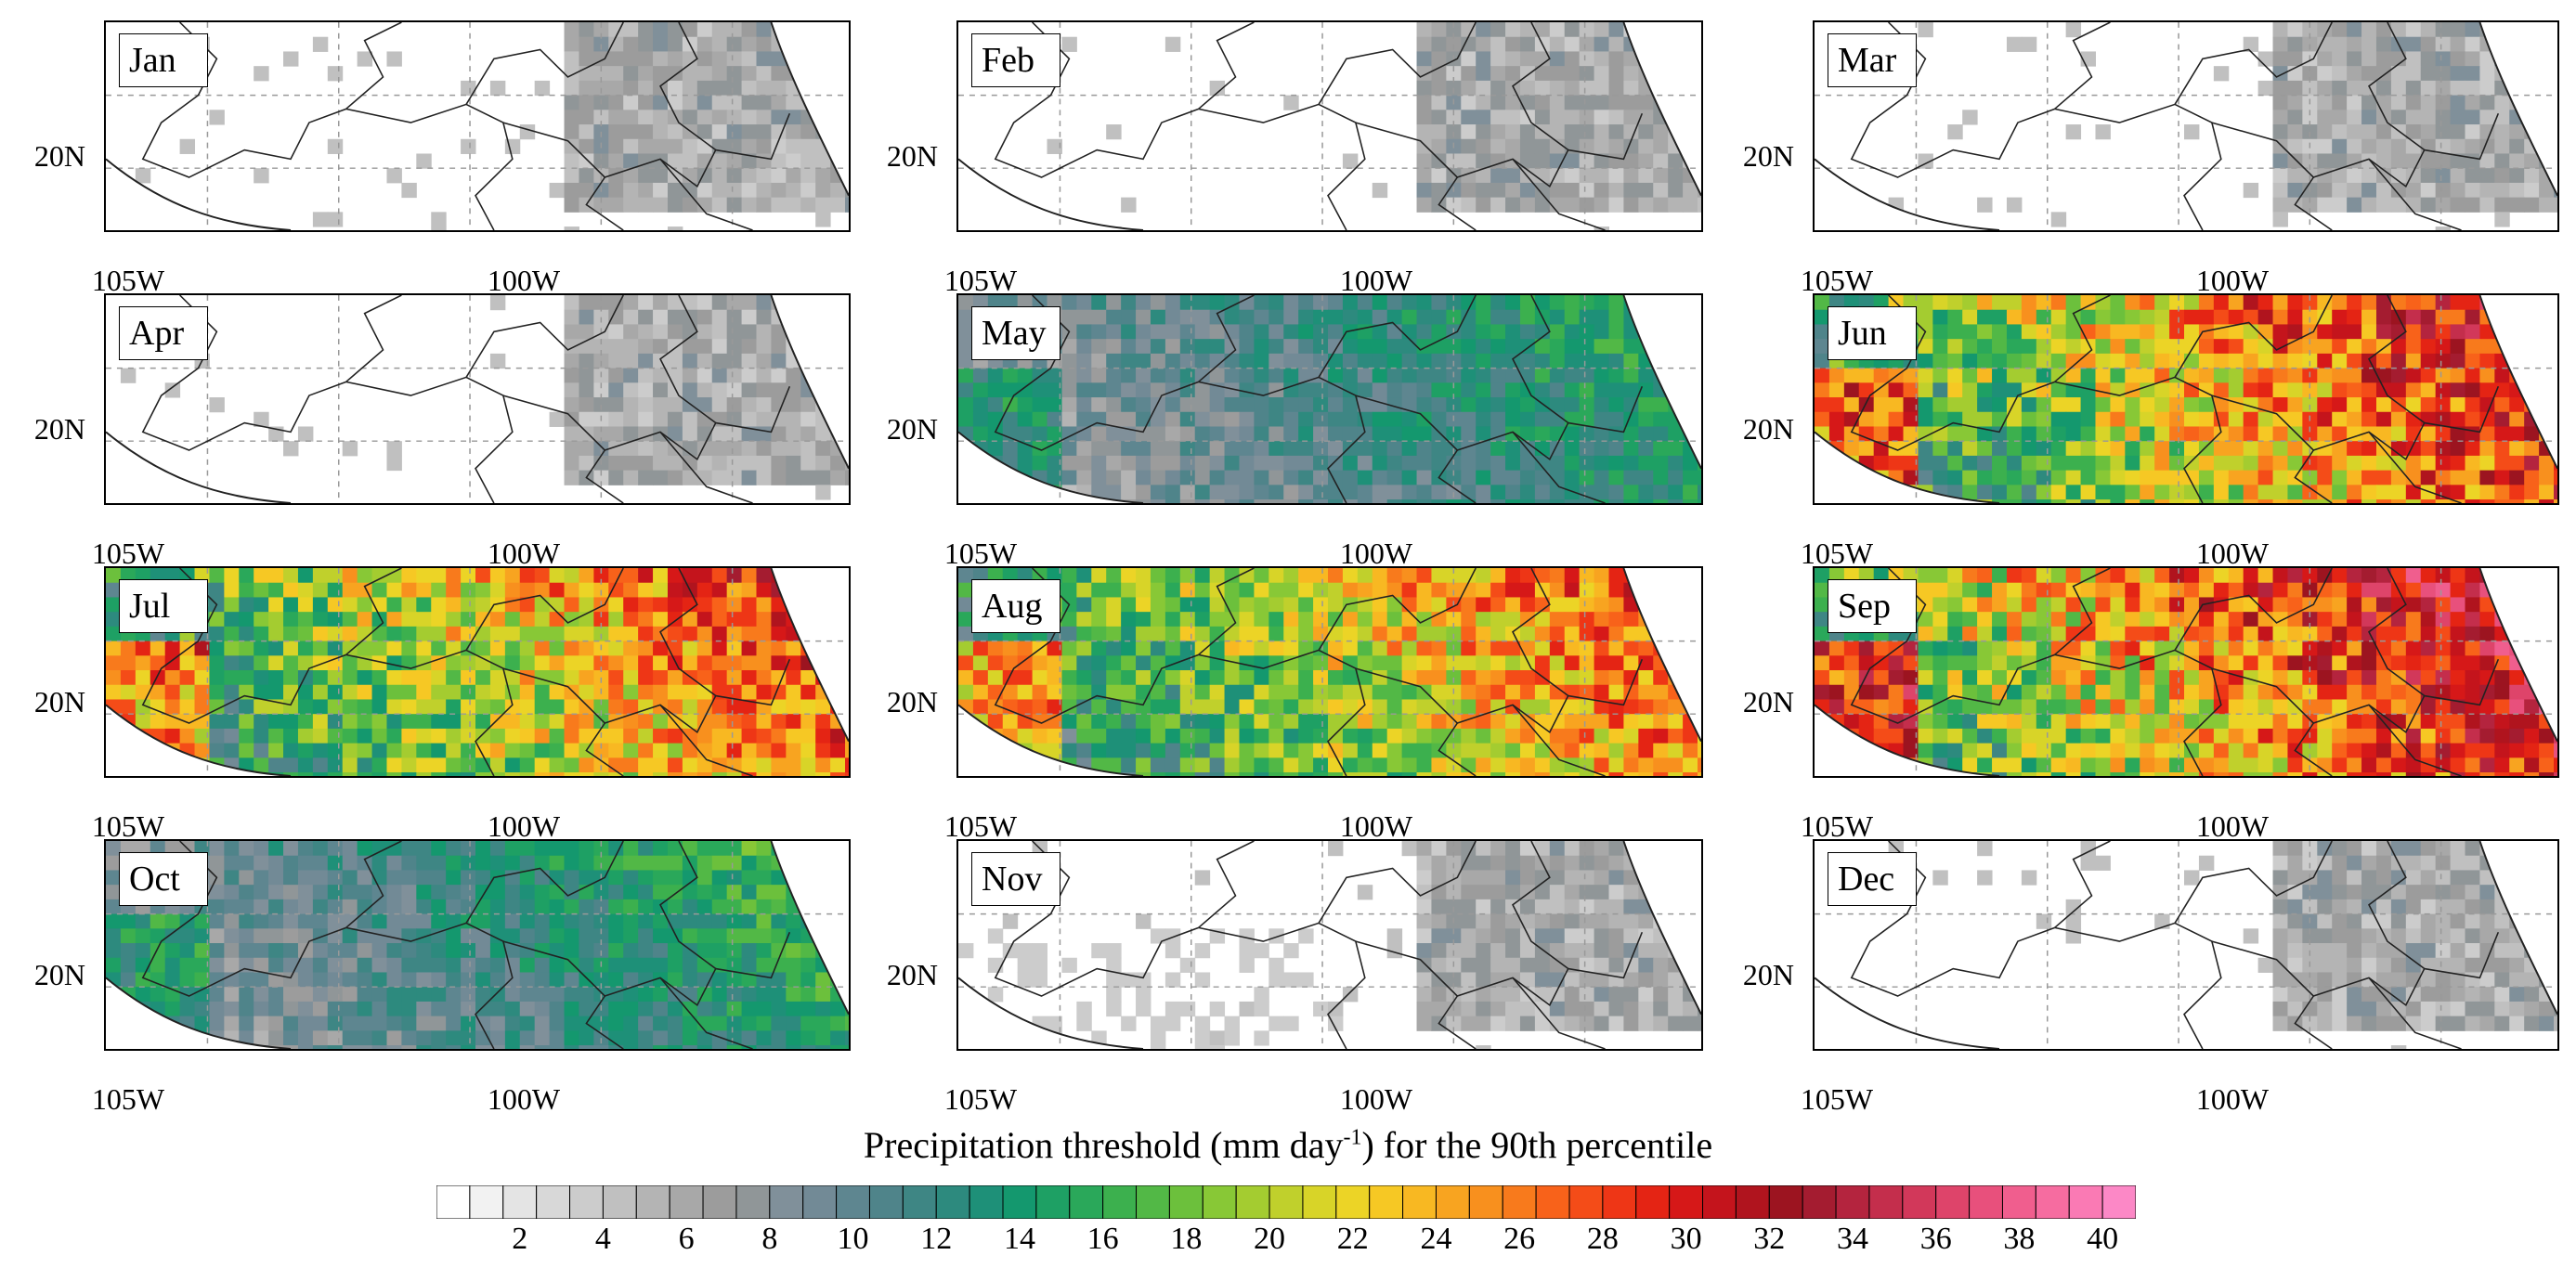  What do you see at coordinates (1935, 1239) in the screenshot?
I see `colorbar-tick-label: 36` at bounding box center [1935, 1239].